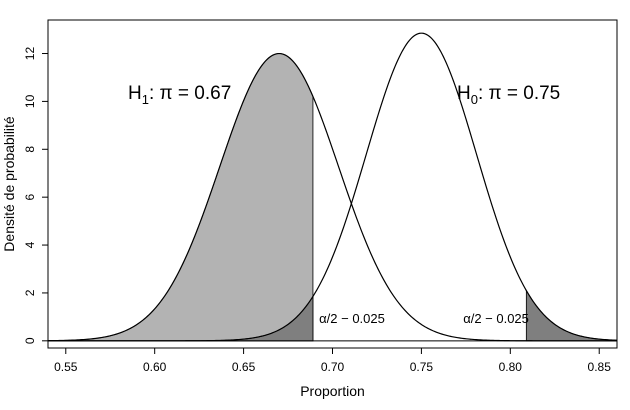  What do you see at coordinates (496, 318) in the screenshot?
I see `alpha-right-annotation: α/2 − 0.025` at bounding box center [496, 318].